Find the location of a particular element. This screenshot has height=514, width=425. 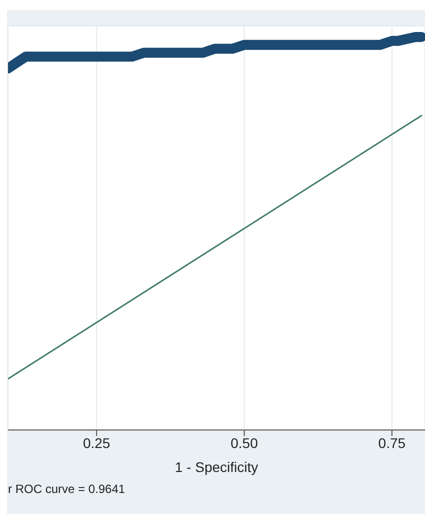

x-axis-title: 1 - Specificity is located at coordinates (216, 467).